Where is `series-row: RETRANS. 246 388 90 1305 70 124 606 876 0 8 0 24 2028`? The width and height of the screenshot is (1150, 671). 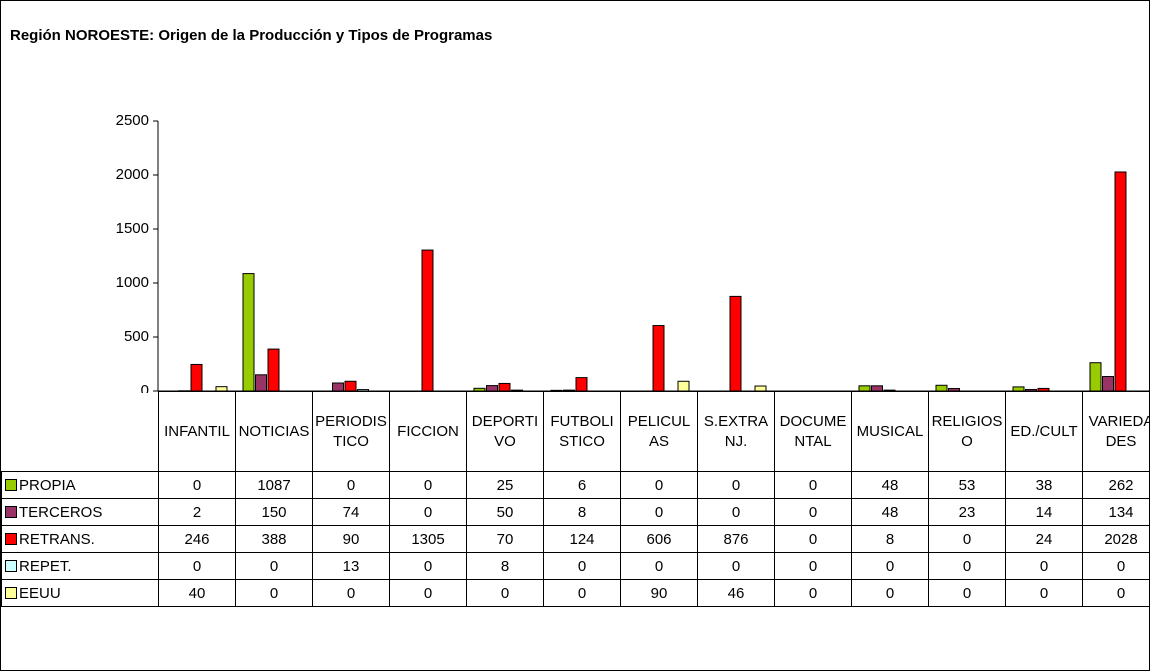 series-row: RETRANS. 246 388 90 1305 70 124 606 876 0 8 0 24 2028 is located at coordinates (575, 539).